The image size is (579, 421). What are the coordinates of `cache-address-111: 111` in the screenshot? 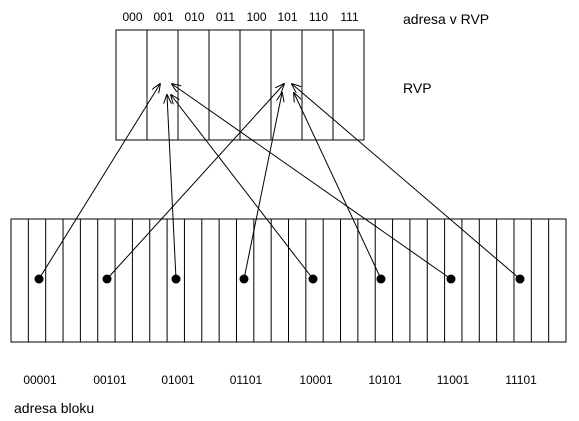 It's located at (349, 17).